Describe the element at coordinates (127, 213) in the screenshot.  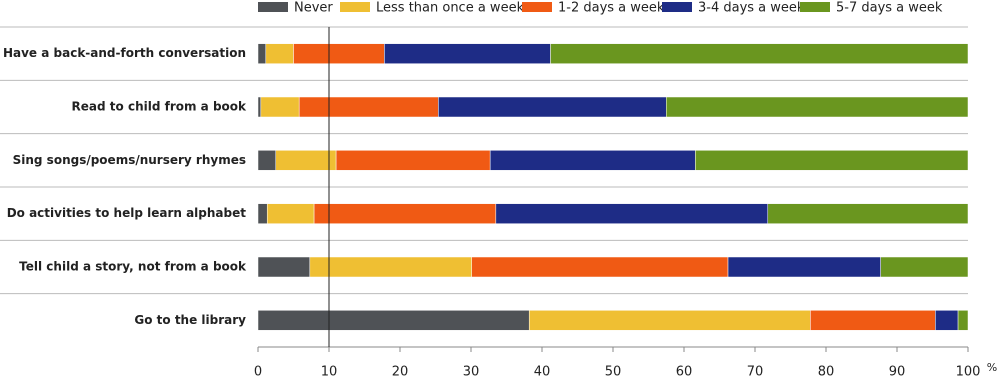
I see `category-label: Do activities to help learn alphabet` at that location.